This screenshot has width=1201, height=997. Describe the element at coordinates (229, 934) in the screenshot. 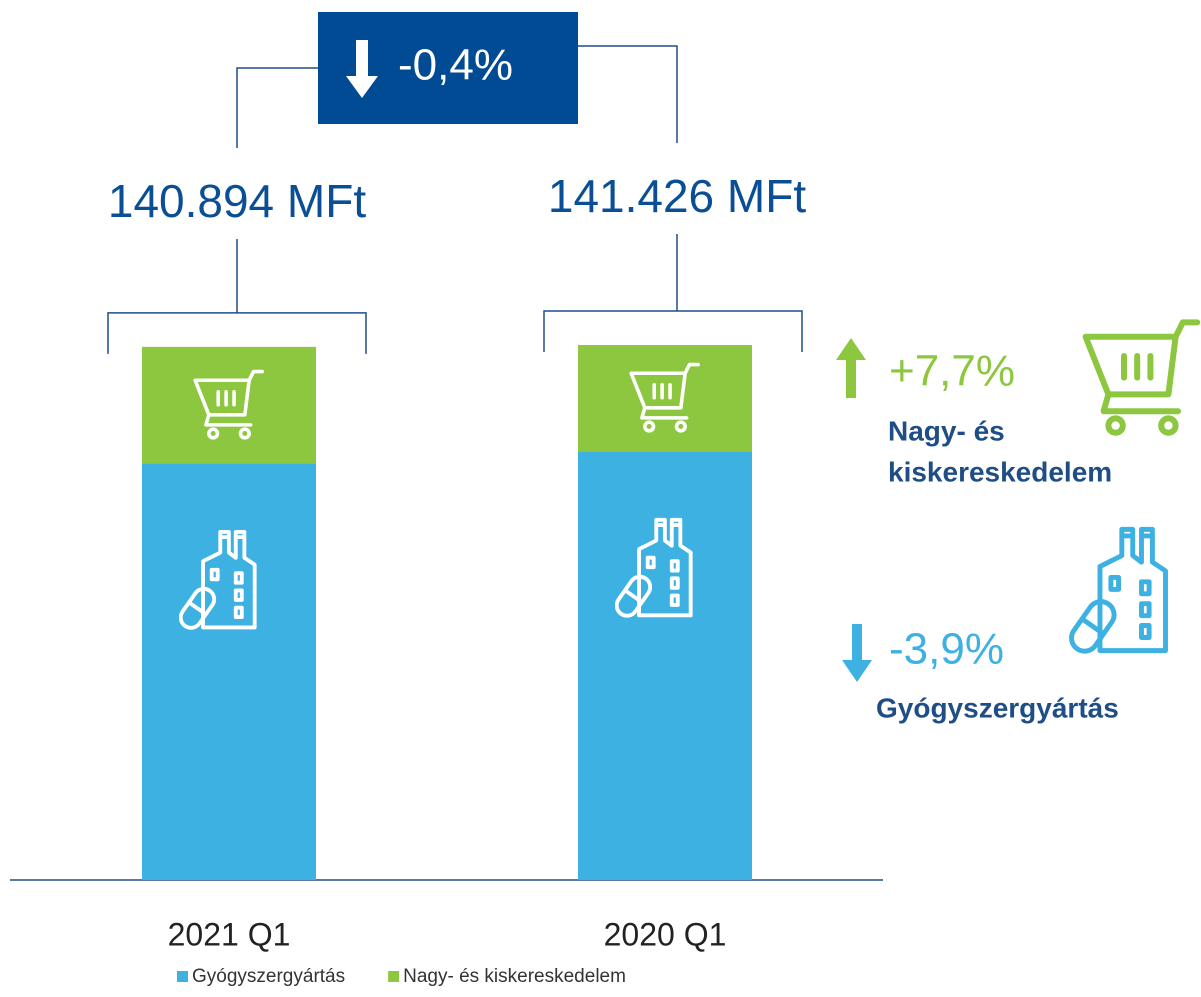

I see `x-tick-label: 2021 Q1` at that location.